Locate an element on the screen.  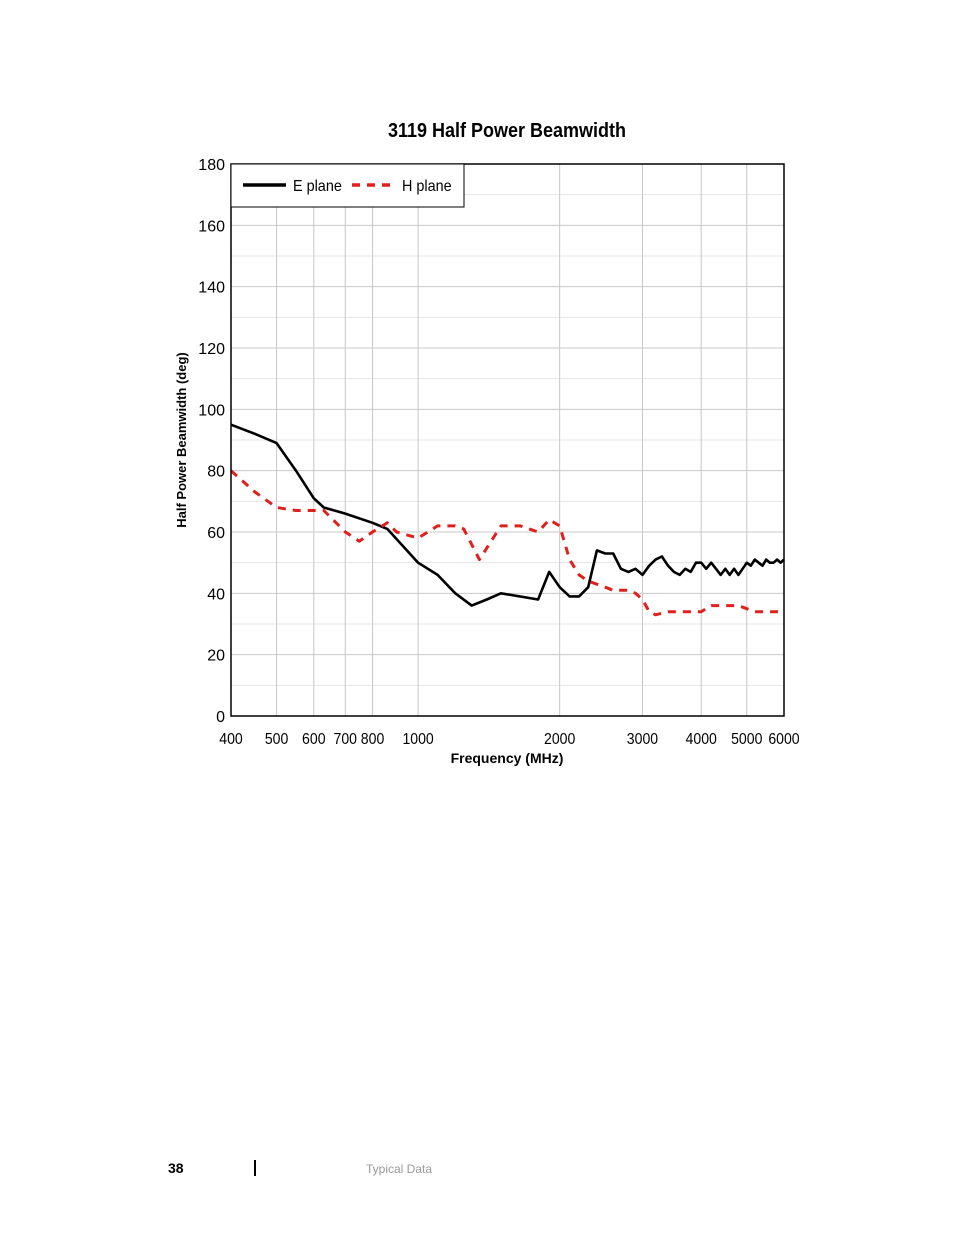
series-layer is located at coordinates (507, 520).